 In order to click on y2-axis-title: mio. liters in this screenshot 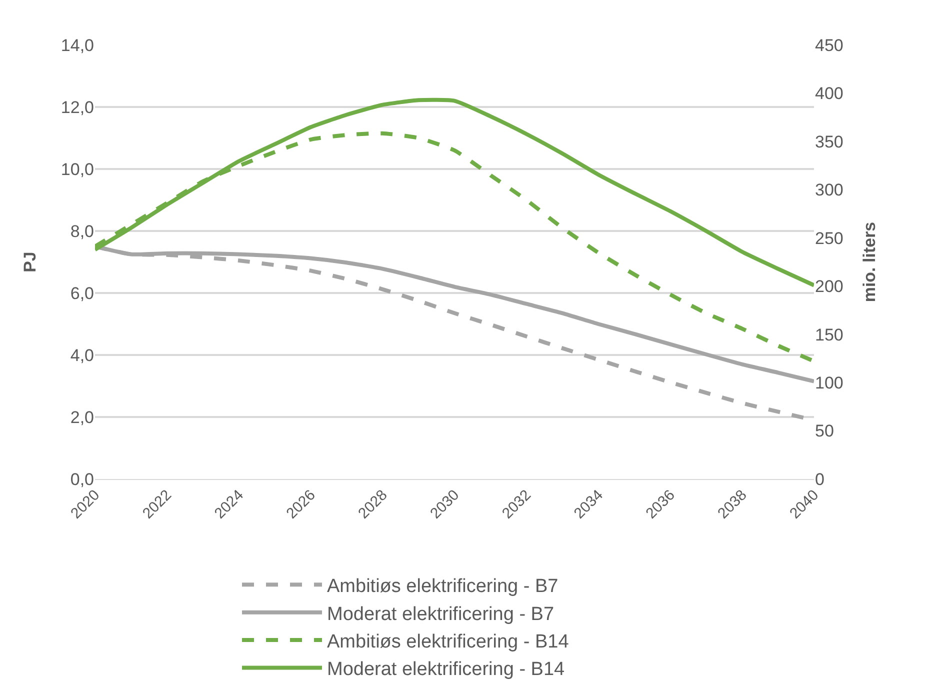, I will do `click(869, 262)`.